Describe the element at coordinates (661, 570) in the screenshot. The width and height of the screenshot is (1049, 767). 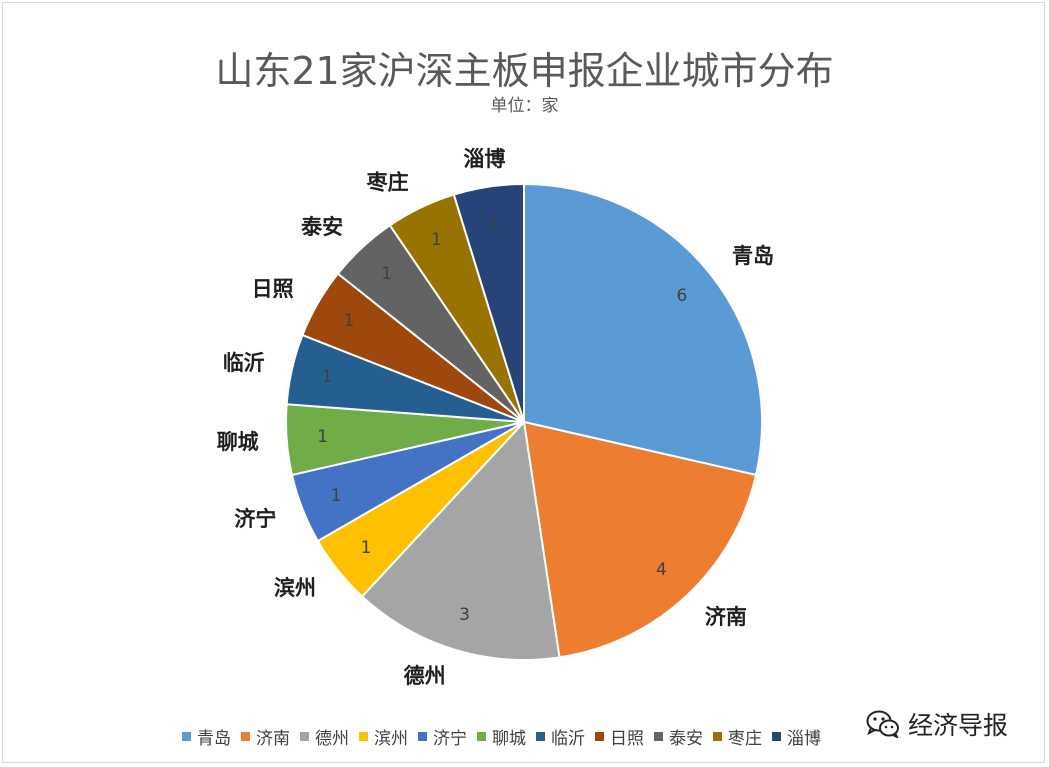
I see `data-label-1: 4` at that location.